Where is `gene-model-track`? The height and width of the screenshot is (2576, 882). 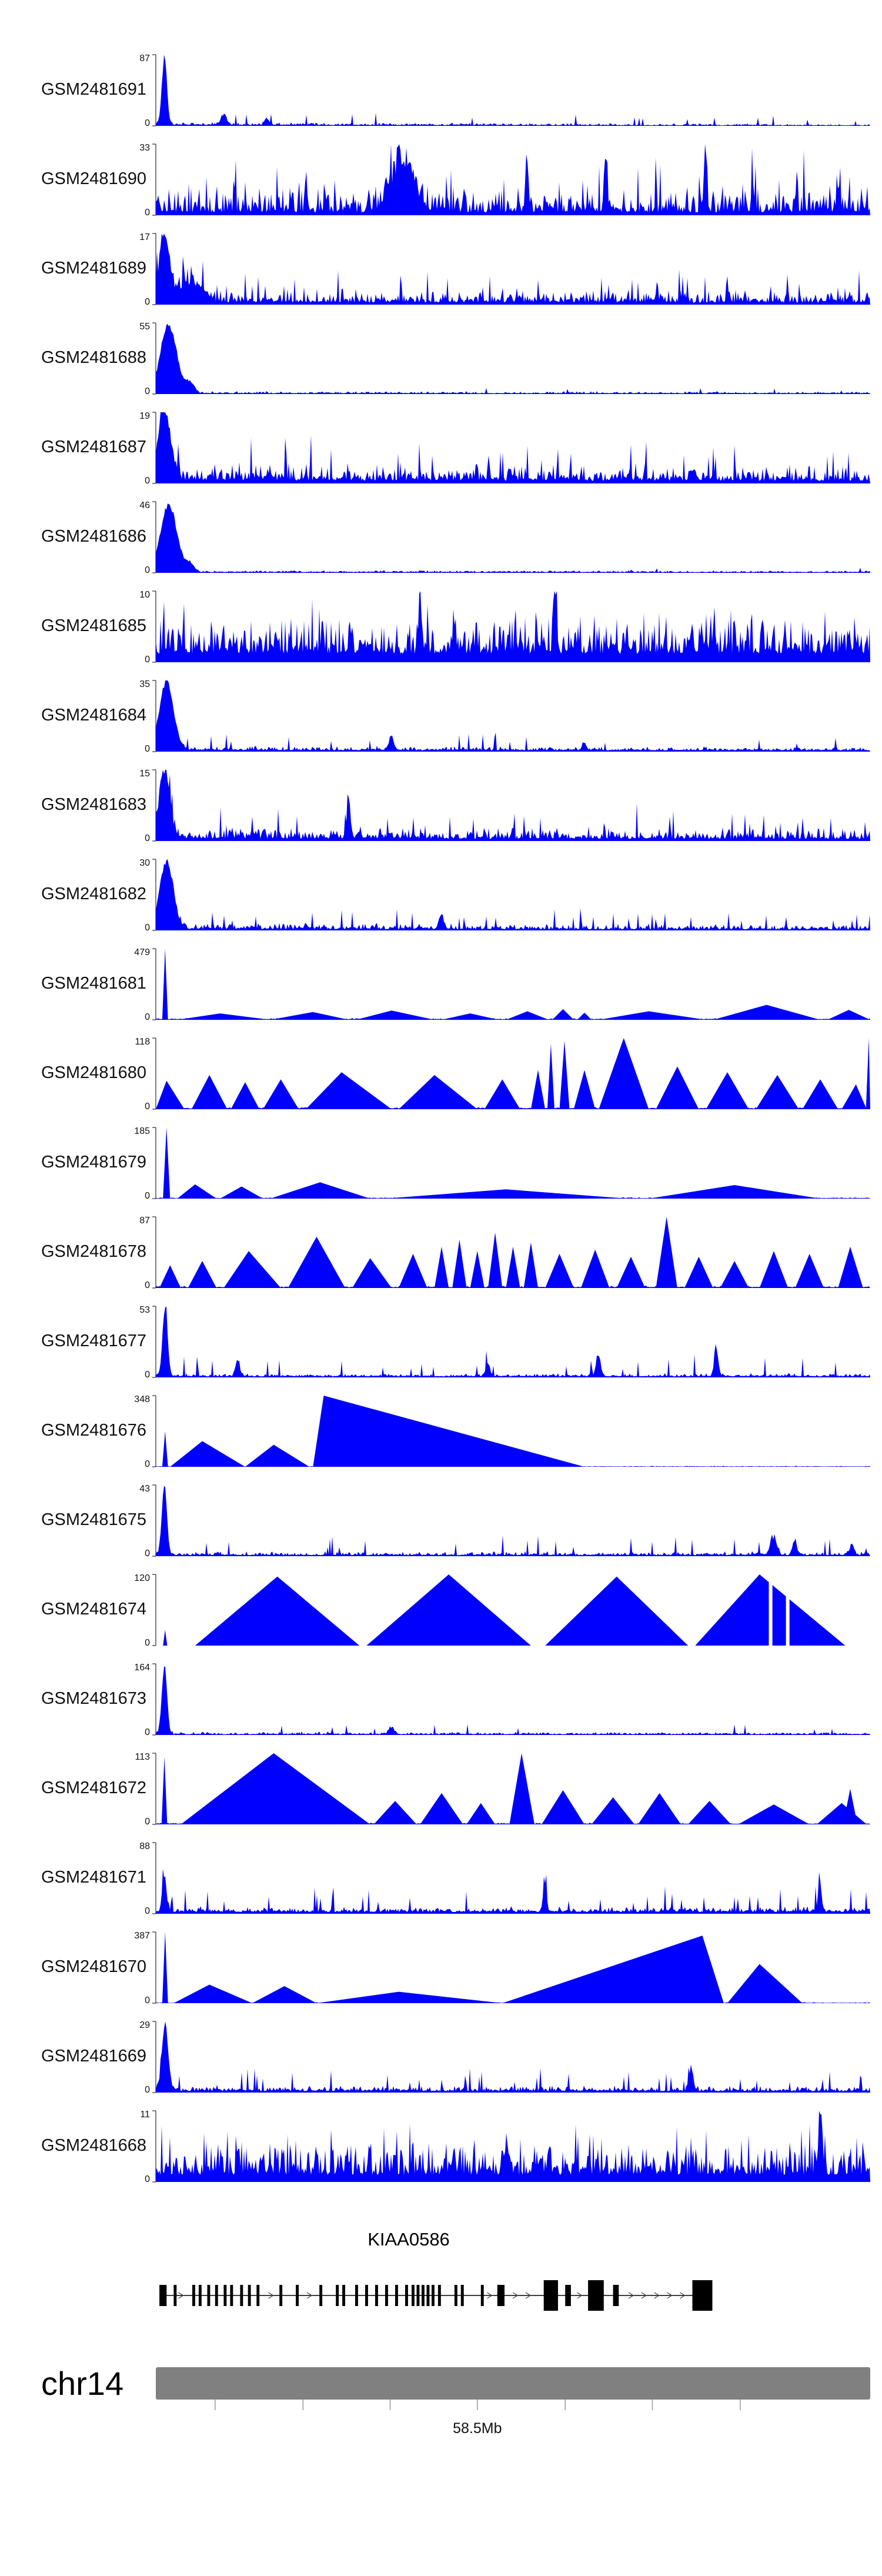 gene-model-track is located at coordinates (436, 2295).